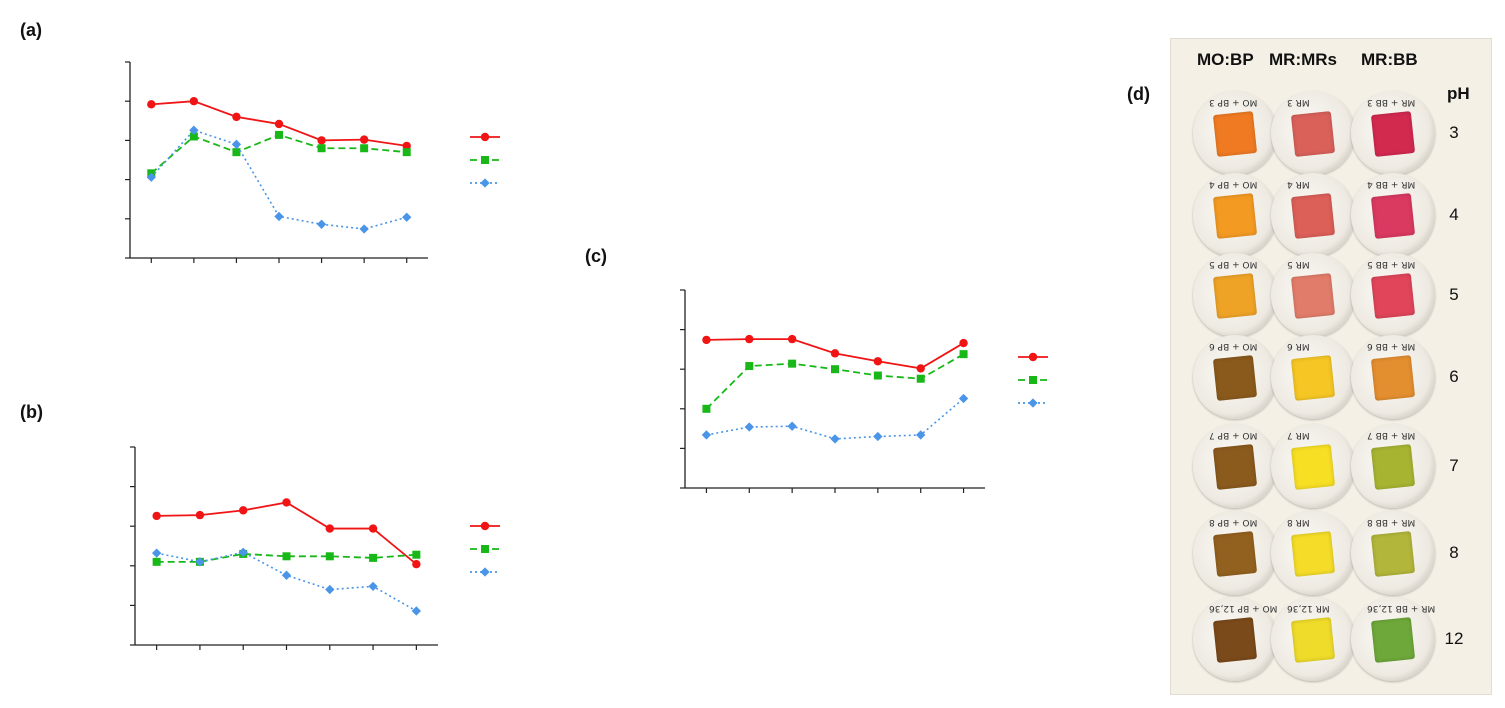 Image resolution: width=1505 pixels, height=708 pixels. Describe the element at coordinates (1233, 435) in the screenshot. I see `dish-handwritten-label: MO + BP 7` at that location.